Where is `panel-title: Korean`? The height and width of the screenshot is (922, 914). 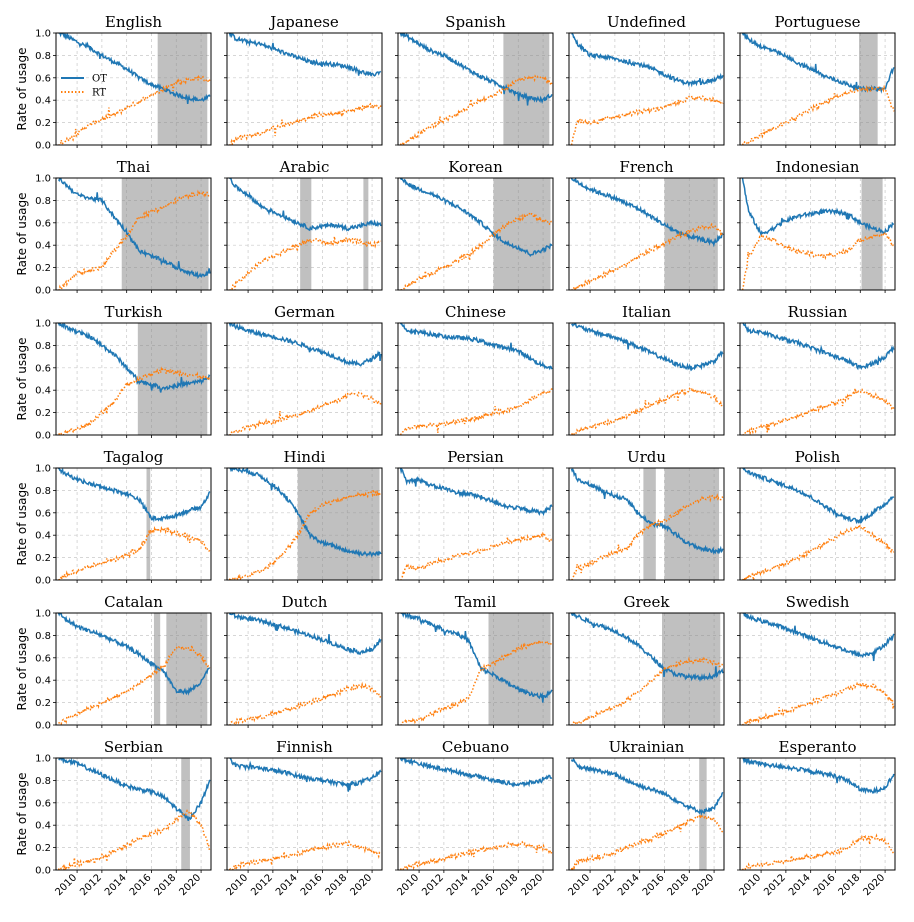
panel-title: Korean is located at coordinates (475, 167).